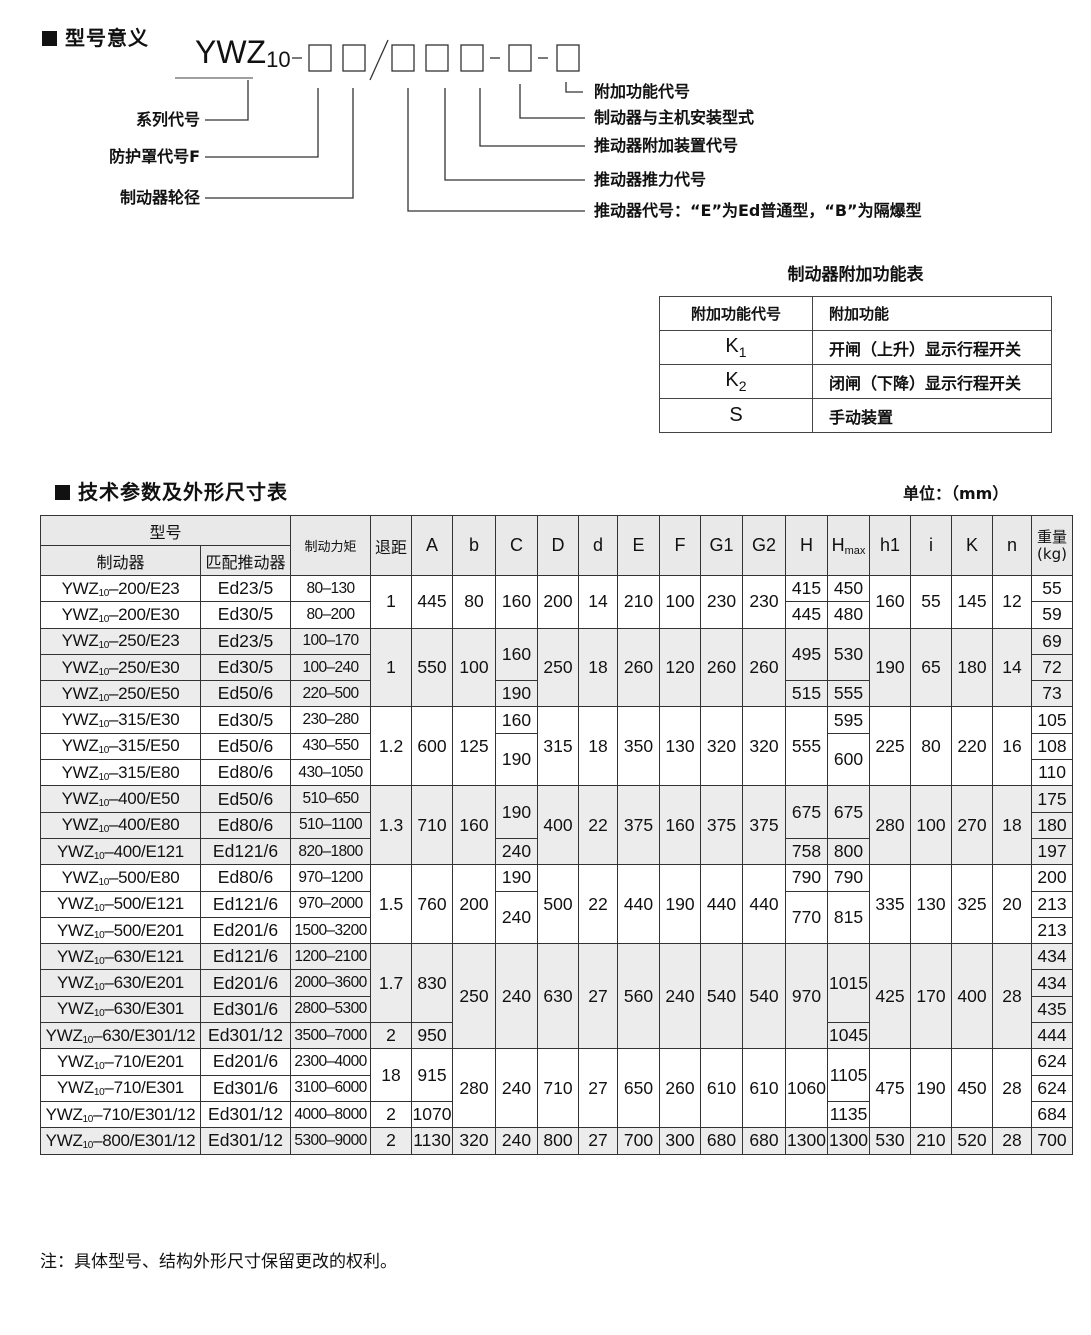  What do you see at coordinates (849, 1141) in the screenshot?
I see `value-cell: 1300` at bounding box center [849, 1141].